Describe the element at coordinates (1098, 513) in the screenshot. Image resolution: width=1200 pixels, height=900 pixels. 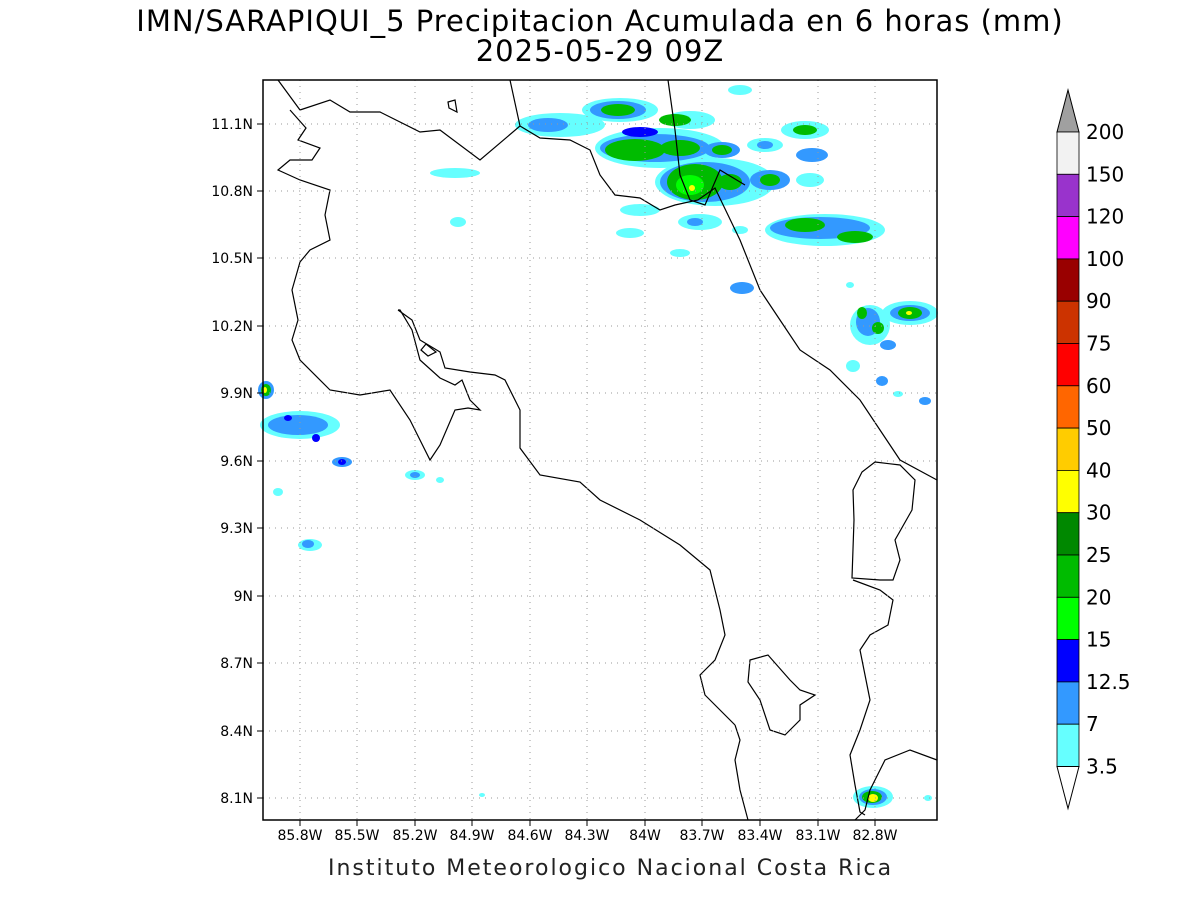
I see `colorbar-label: 30` at that location.